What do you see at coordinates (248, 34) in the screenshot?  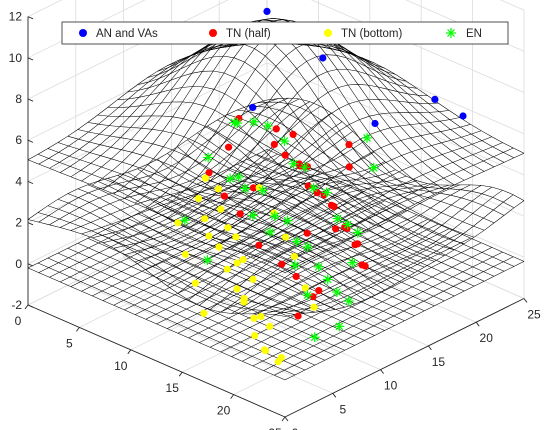 I see `legend-label-tn-half: TN (half)` at bounding box center [248, 34].